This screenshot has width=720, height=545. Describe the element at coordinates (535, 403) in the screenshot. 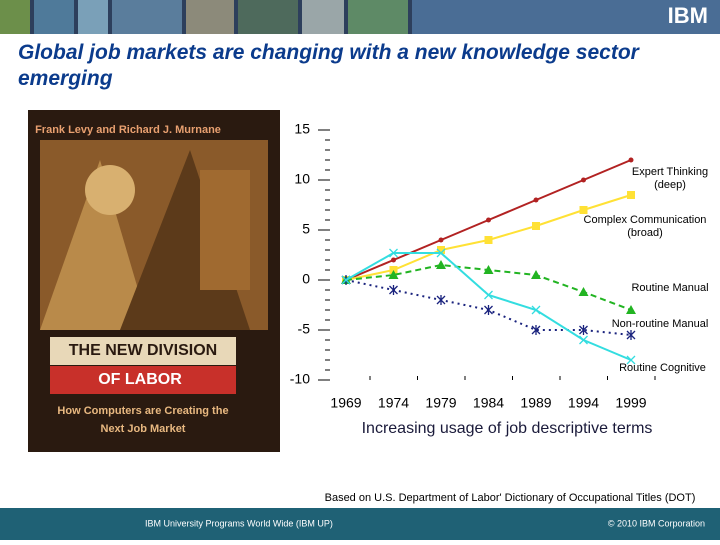

I see `x-tick-label: 1989` at that location.